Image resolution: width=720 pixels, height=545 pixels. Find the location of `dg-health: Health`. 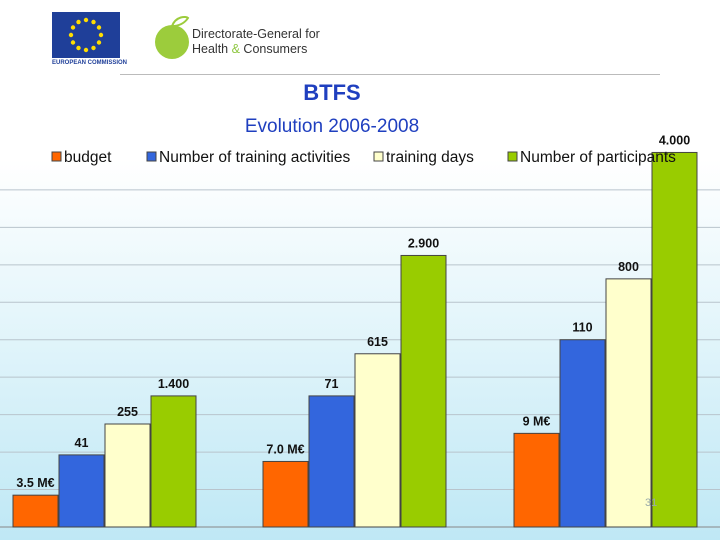

dg-health: Health is located at coordinates (212, 49).